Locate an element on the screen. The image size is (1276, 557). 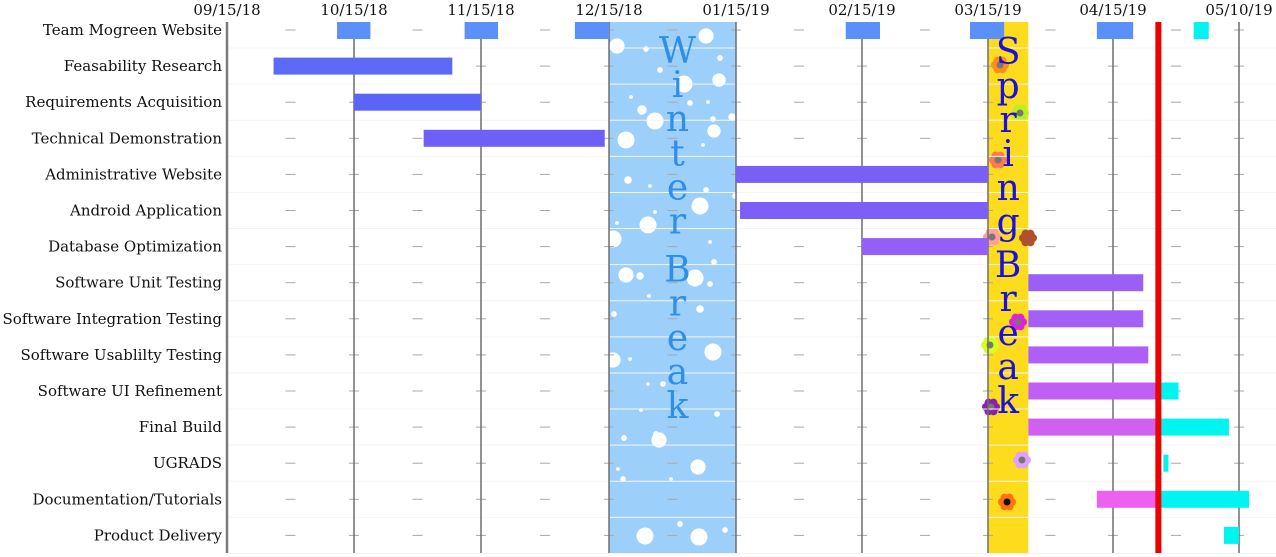
today-marker is located at coordinates (1158, 287).